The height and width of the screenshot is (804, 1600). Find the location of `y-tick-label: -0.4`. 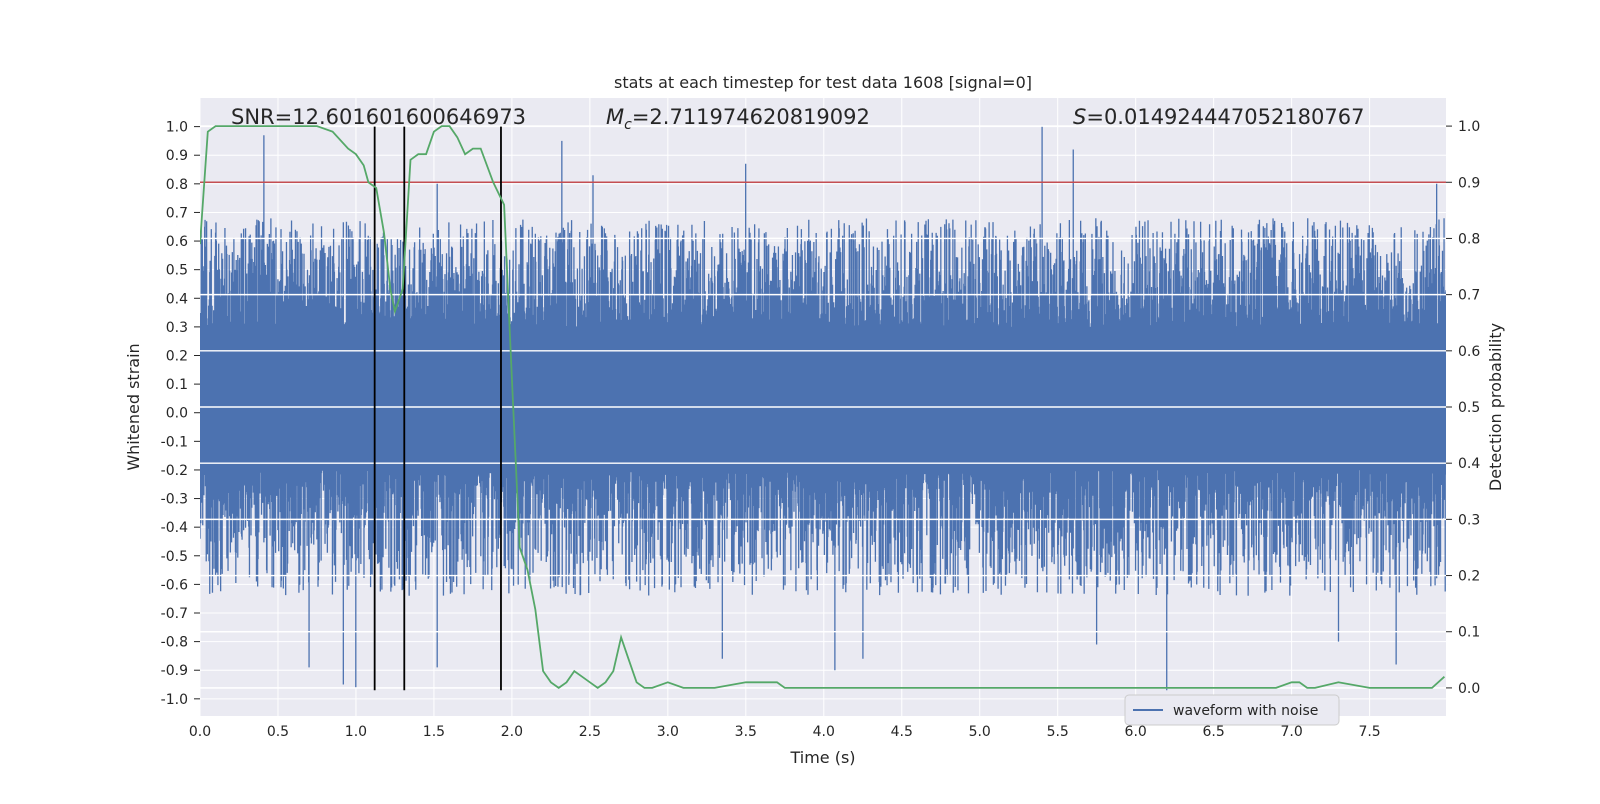

y-tick-label: -0.4 is located at coordinates (174, 528).